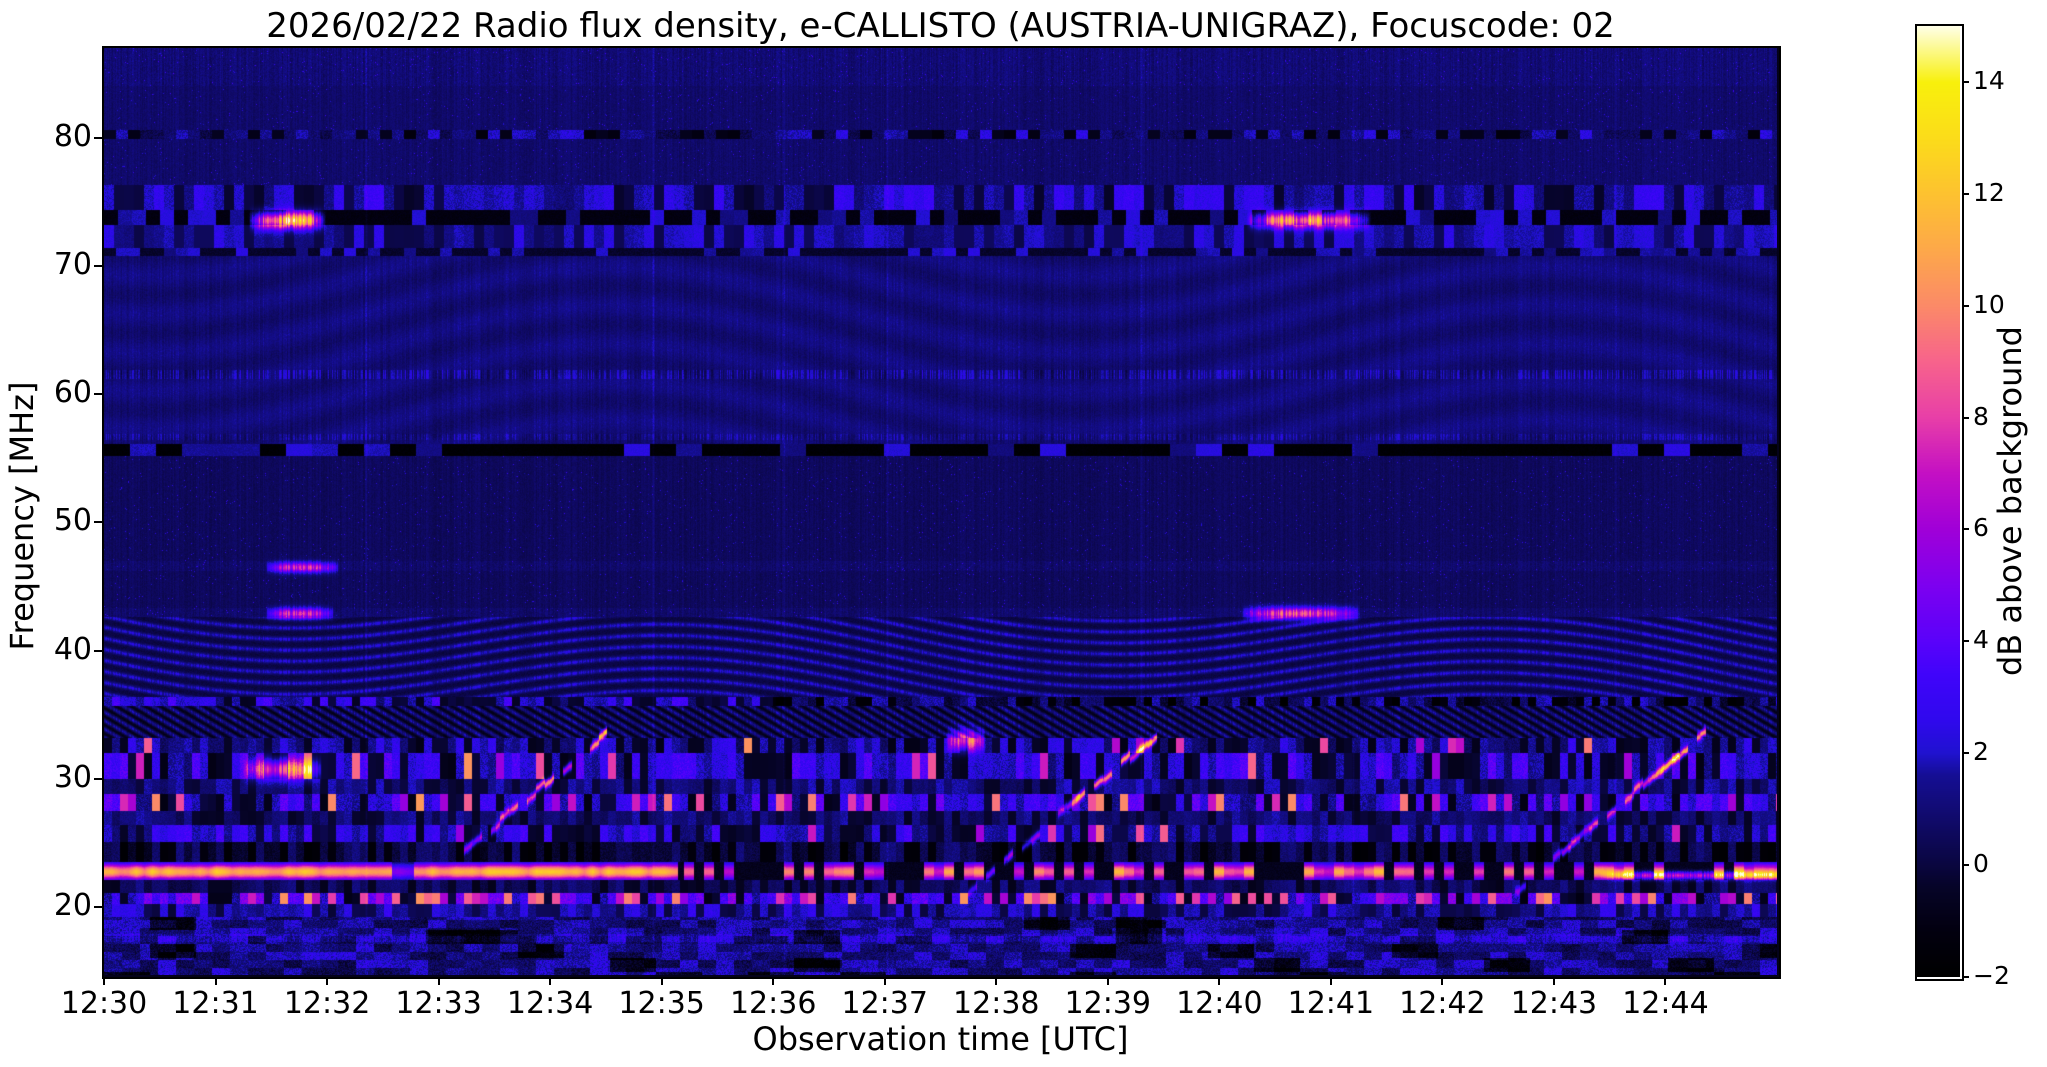 This screenshot has height=1067, width=2047. I want to click on x-tick-label: 12:40, so click(1219, 1003).